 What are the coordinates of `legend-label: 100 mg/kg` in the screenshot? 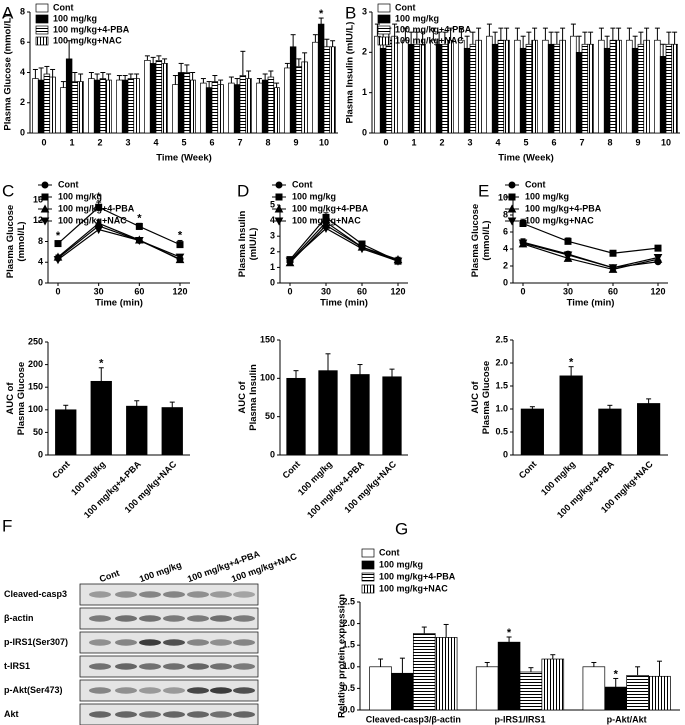 It's located at (314, 196).